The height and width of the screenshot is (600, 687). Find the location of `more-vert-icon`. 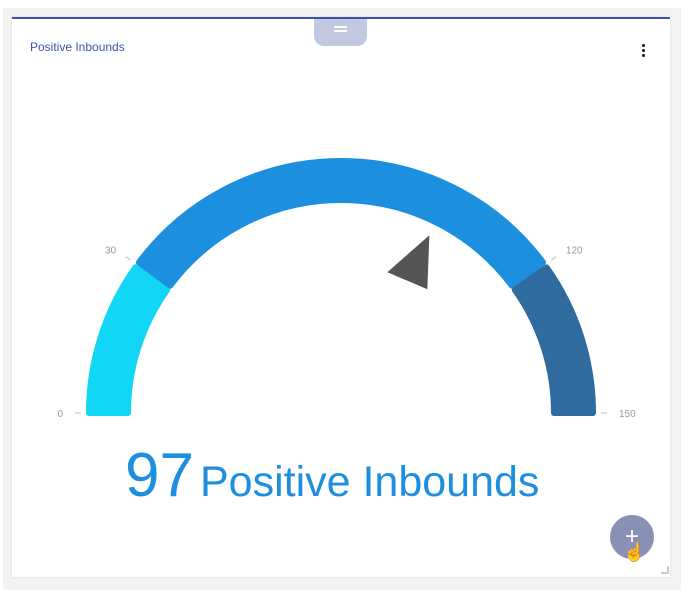

more-vert-icon is located at coordinates (643, 52).